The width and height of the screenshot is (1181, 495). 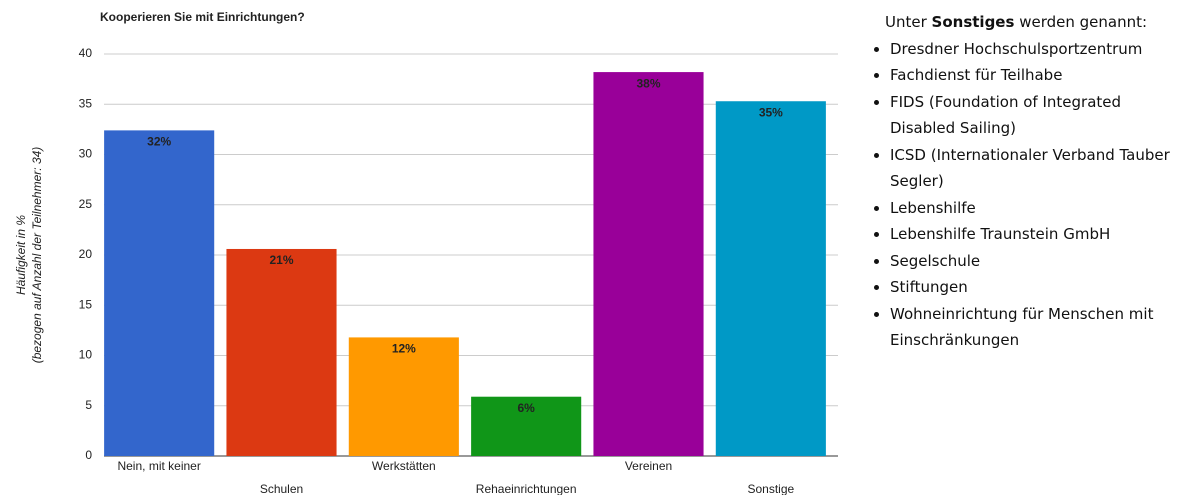 What do you see at coordinates (973, 22) in the screenshot?
I see `intro-bold: Sonstiges` at bounding box center [973, 22].